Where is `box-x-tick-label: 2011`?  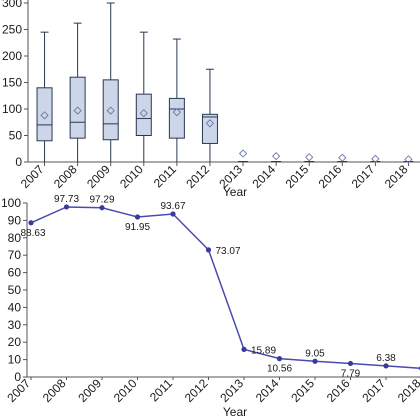
box-x-tick-label: 2011 is located at coordinates (165, 176).